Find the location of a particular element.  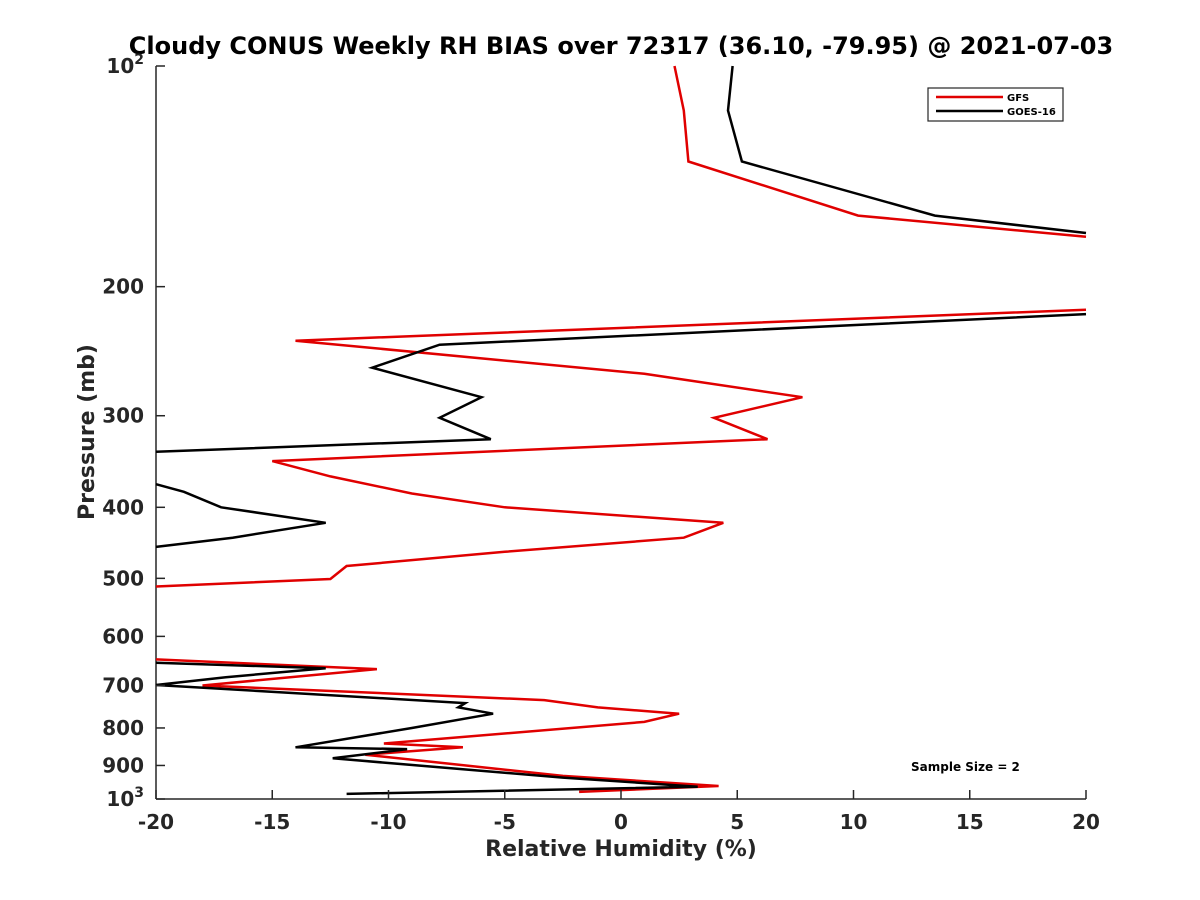

y-tick-label: 200 is located at coordinates (123, 287).